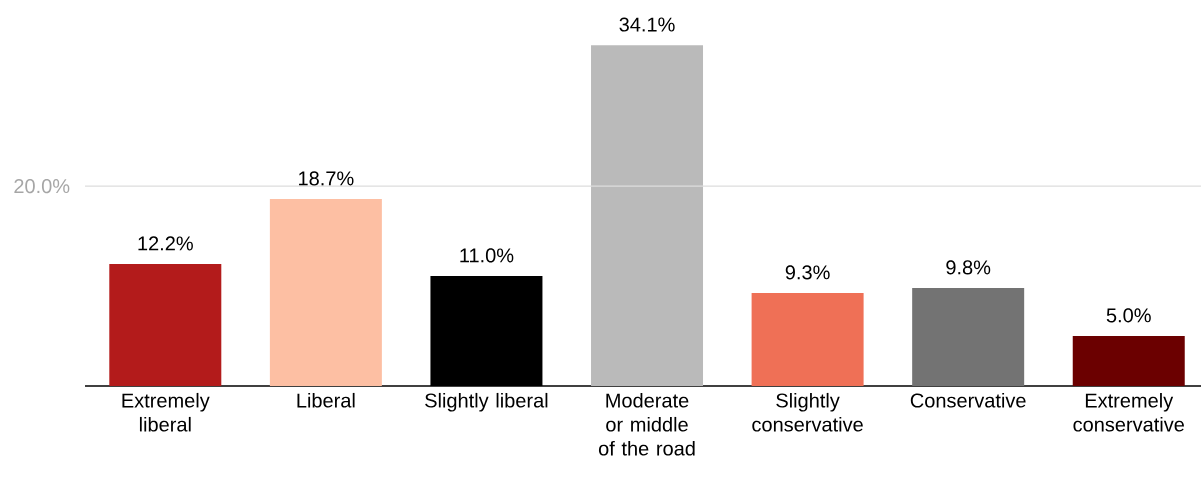 This screenshot has width=1201, height=477. Describe the element at coordinates (1128, 315) in the screenshot. I see `data-label: 5.0%` at that location.